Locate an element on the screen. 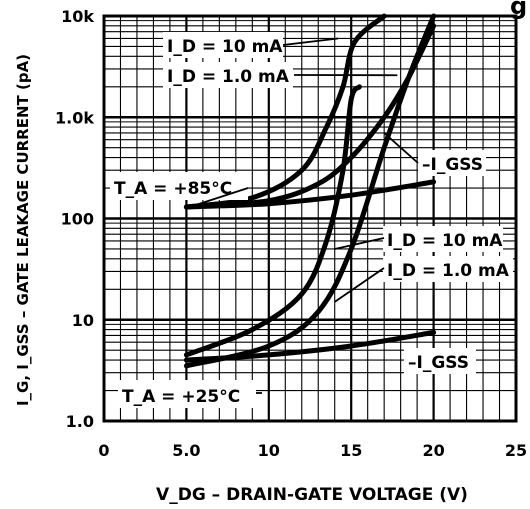 The image size is (530, 509). x-tick-label: 20 is located at coordinates (433, 450).